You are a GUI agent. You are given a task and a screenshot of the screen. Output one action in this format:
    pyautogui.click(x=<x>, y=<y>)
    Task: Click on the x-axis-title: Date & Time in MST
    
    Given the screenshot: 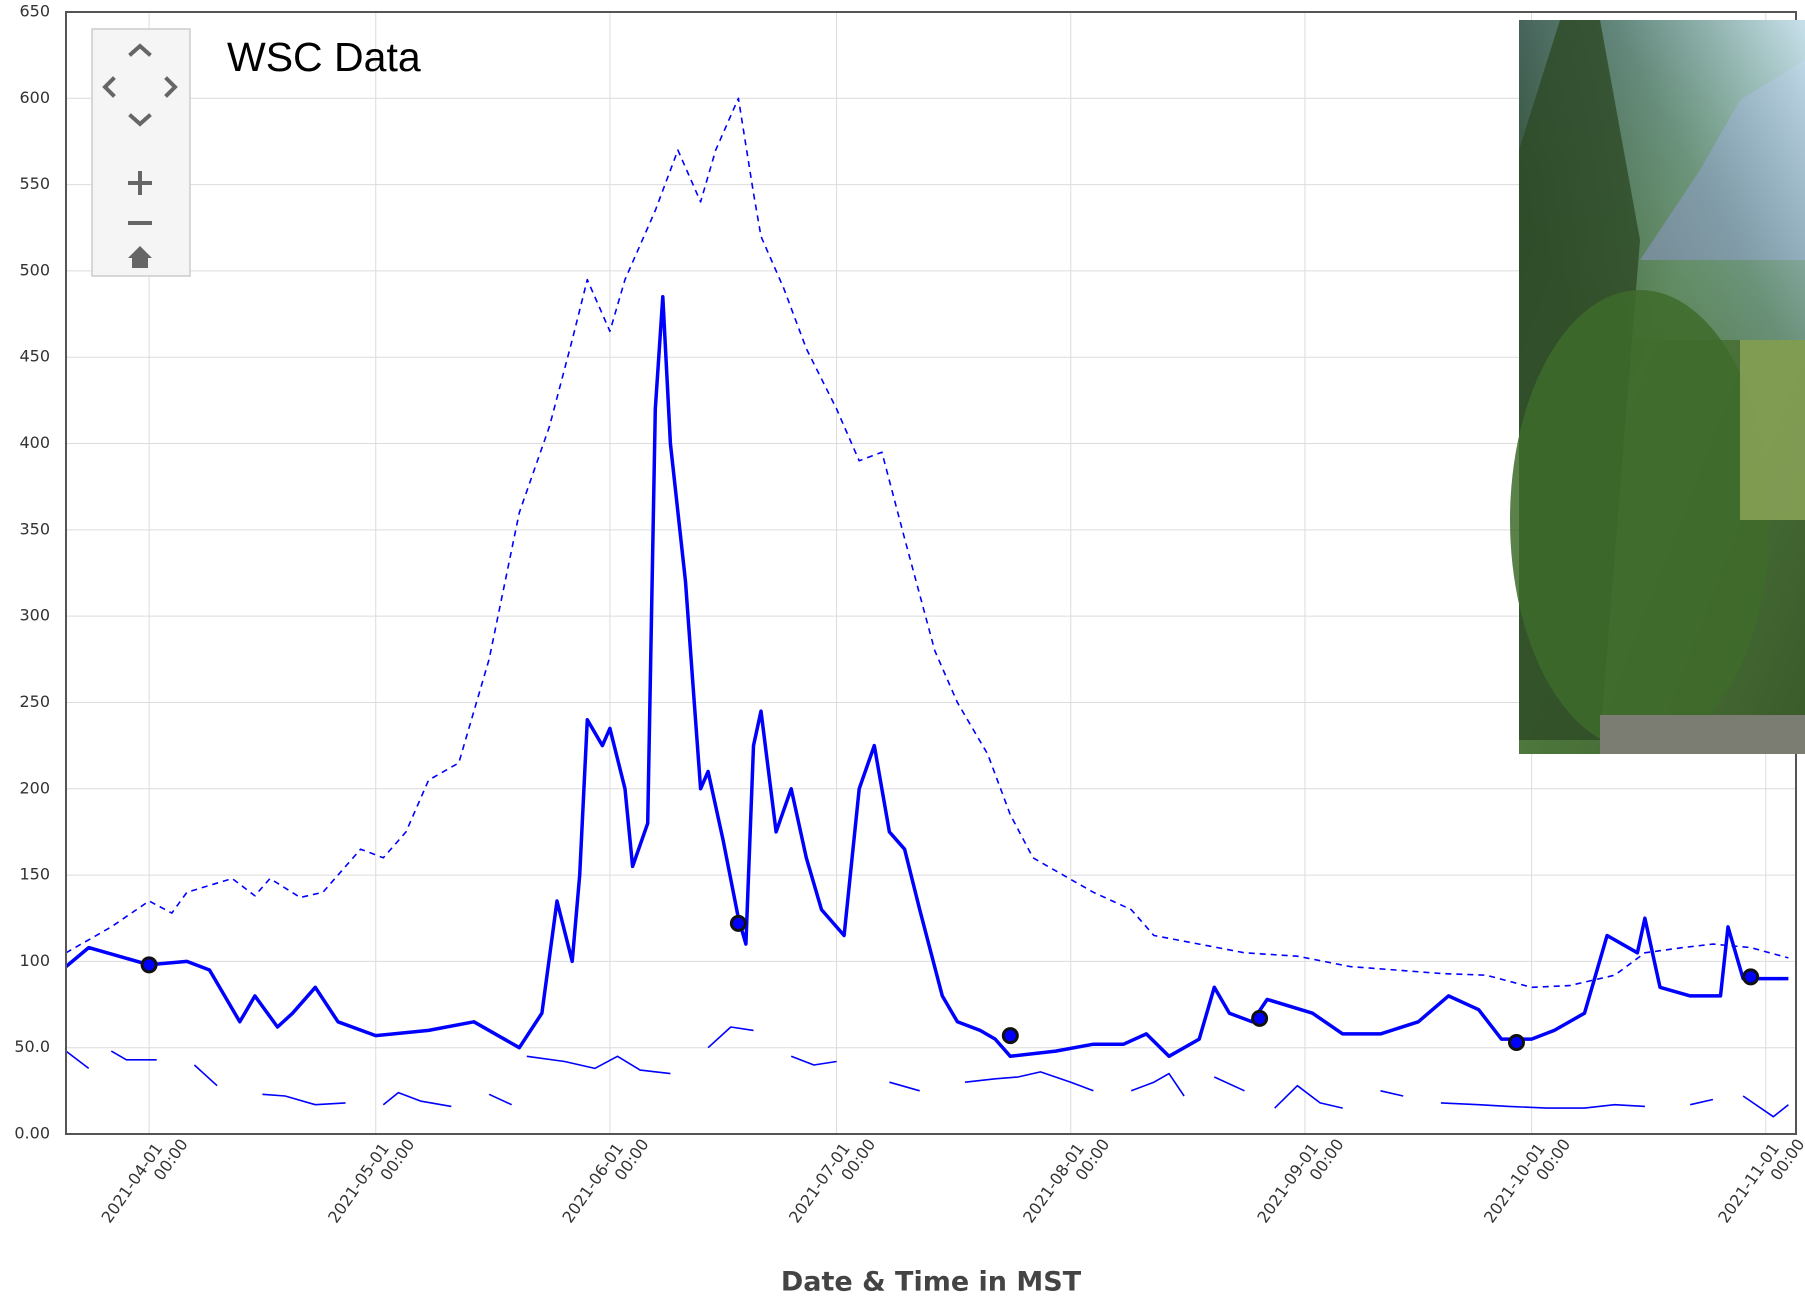 What is the action you would take?
    pyautogui.click(x=931, y=1282)
    